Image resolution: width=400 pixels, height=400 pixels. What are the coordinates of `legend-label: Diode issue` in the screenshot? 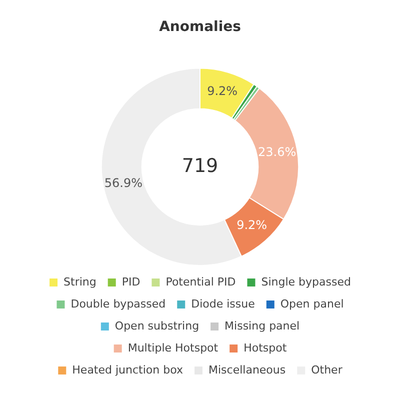 It's located at (223, 303).